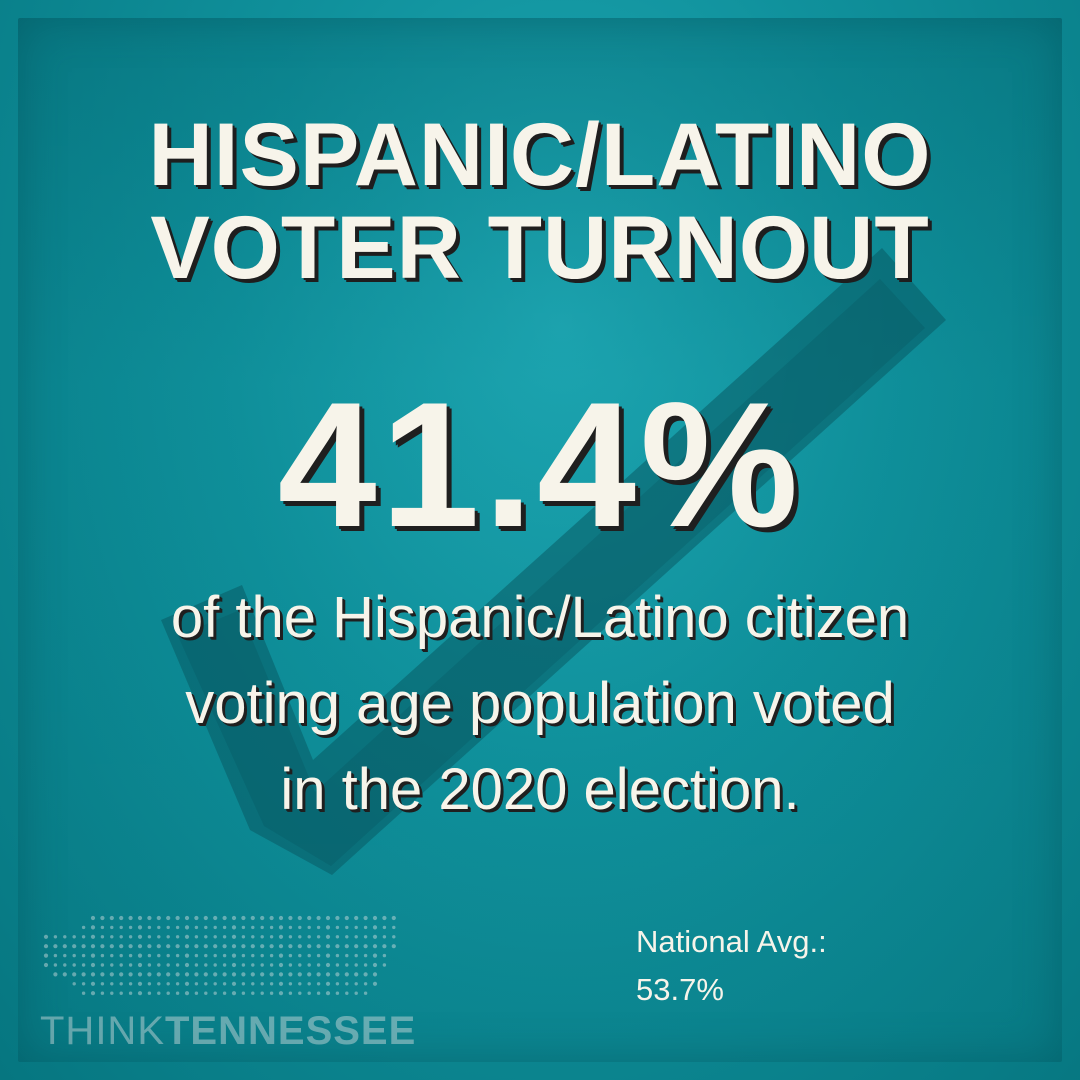  I want to click on logo-tennessee: TENNESSEE, so click(291, 1031).